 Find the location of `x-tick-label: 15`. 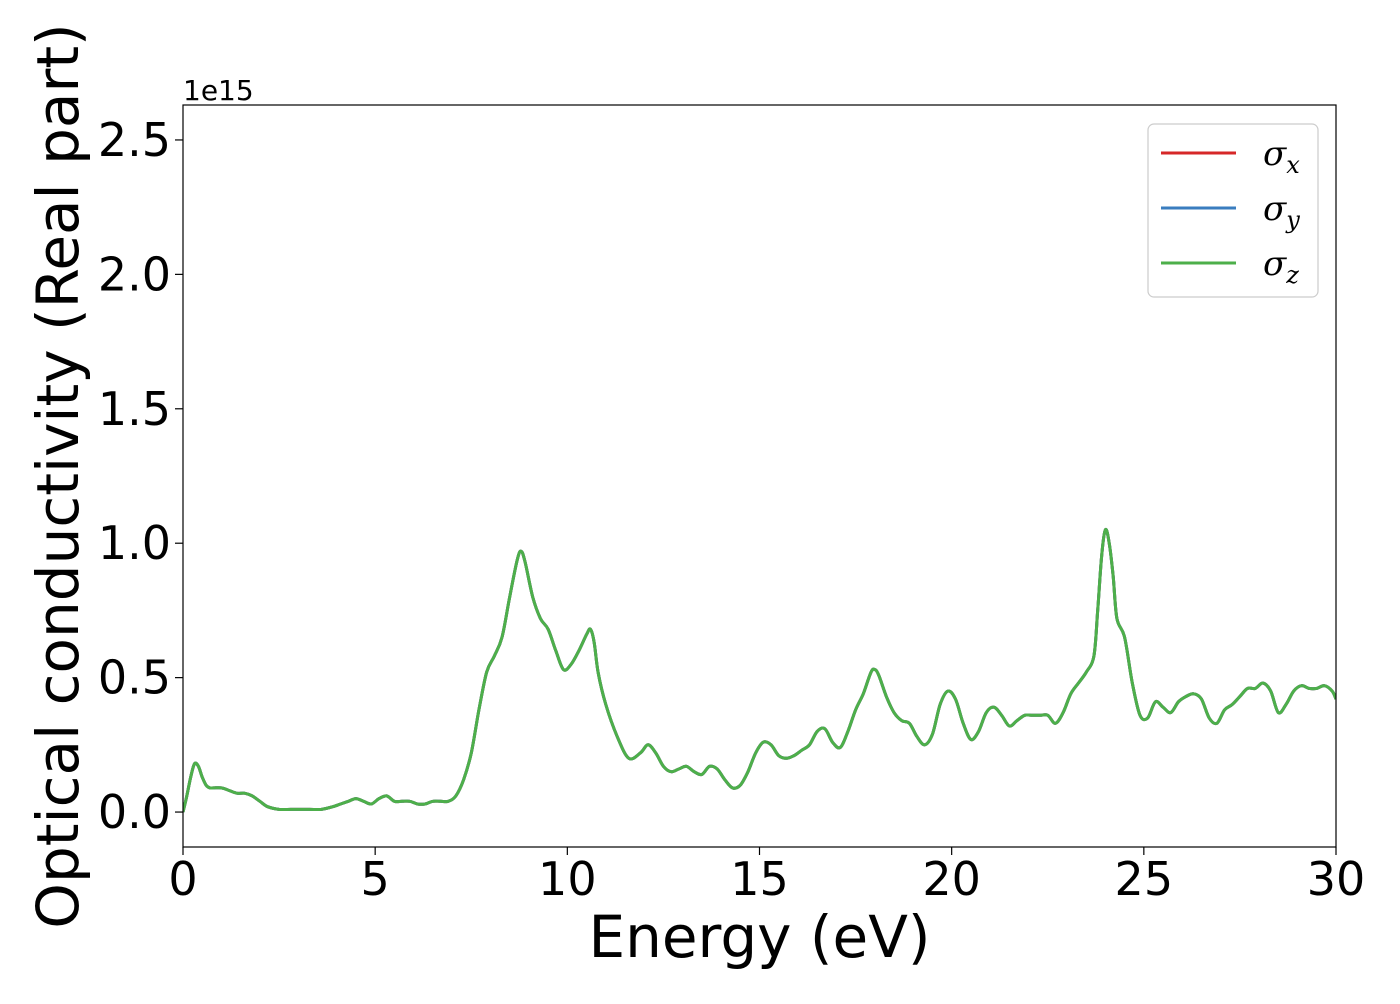

x-tick-label: 15 is located at coordinates (759, 879).